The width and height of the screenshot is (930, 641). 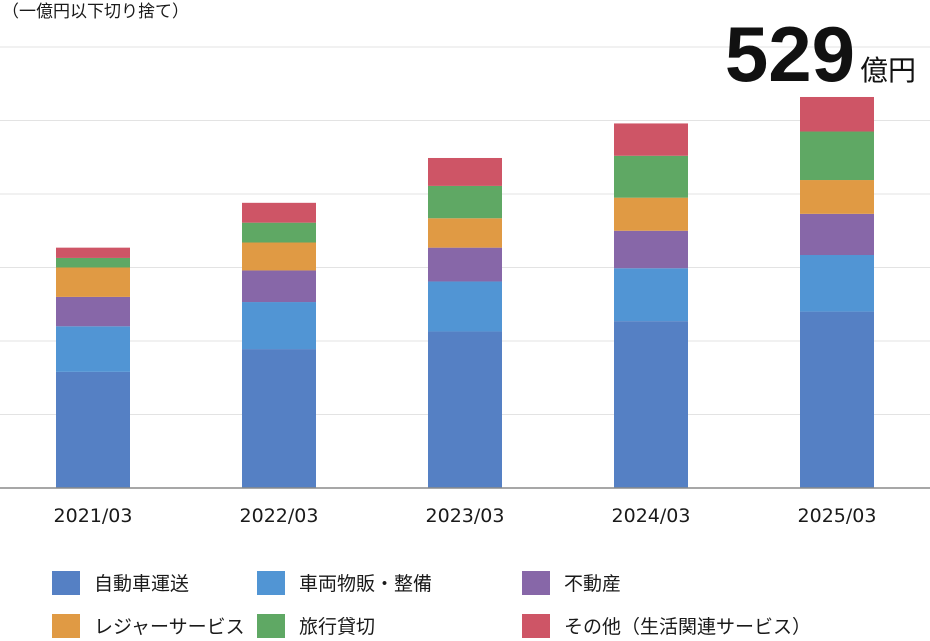 I want to click on legend-item: レジャーサービス, so click(x=148, y=626).